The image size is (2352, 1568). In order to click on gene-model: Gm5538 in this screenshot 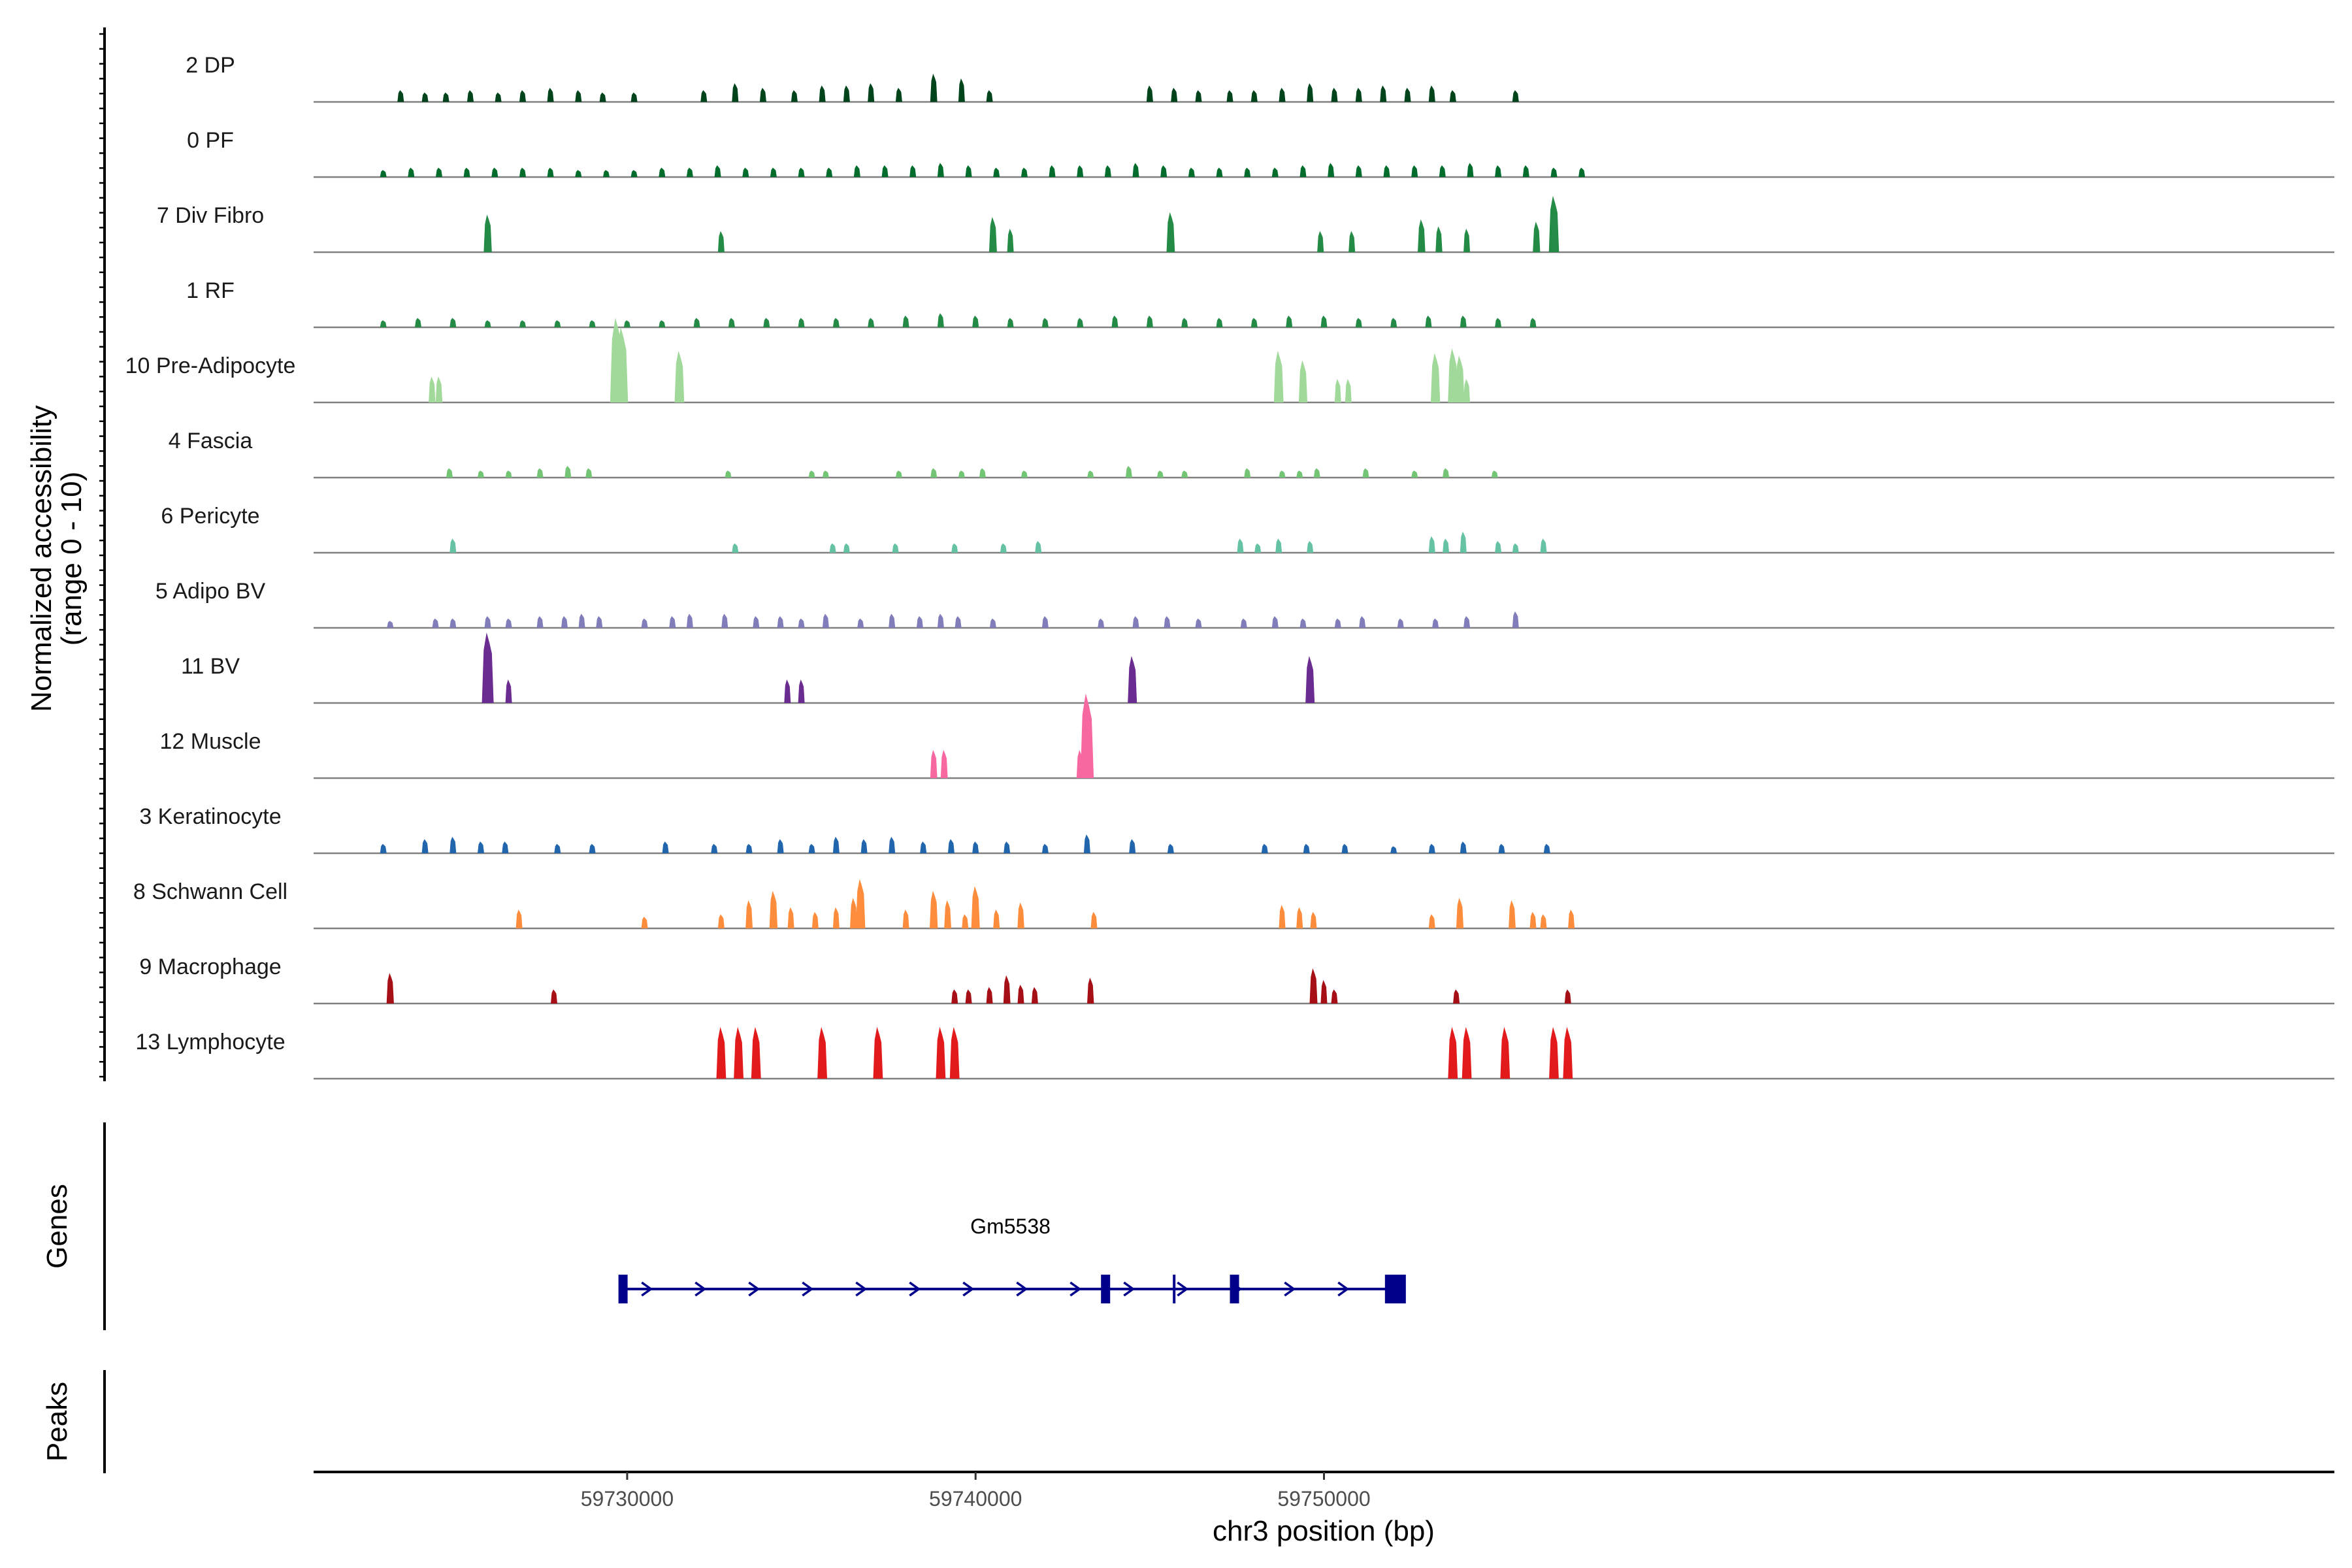, I will do `click(1012, 1259)`.